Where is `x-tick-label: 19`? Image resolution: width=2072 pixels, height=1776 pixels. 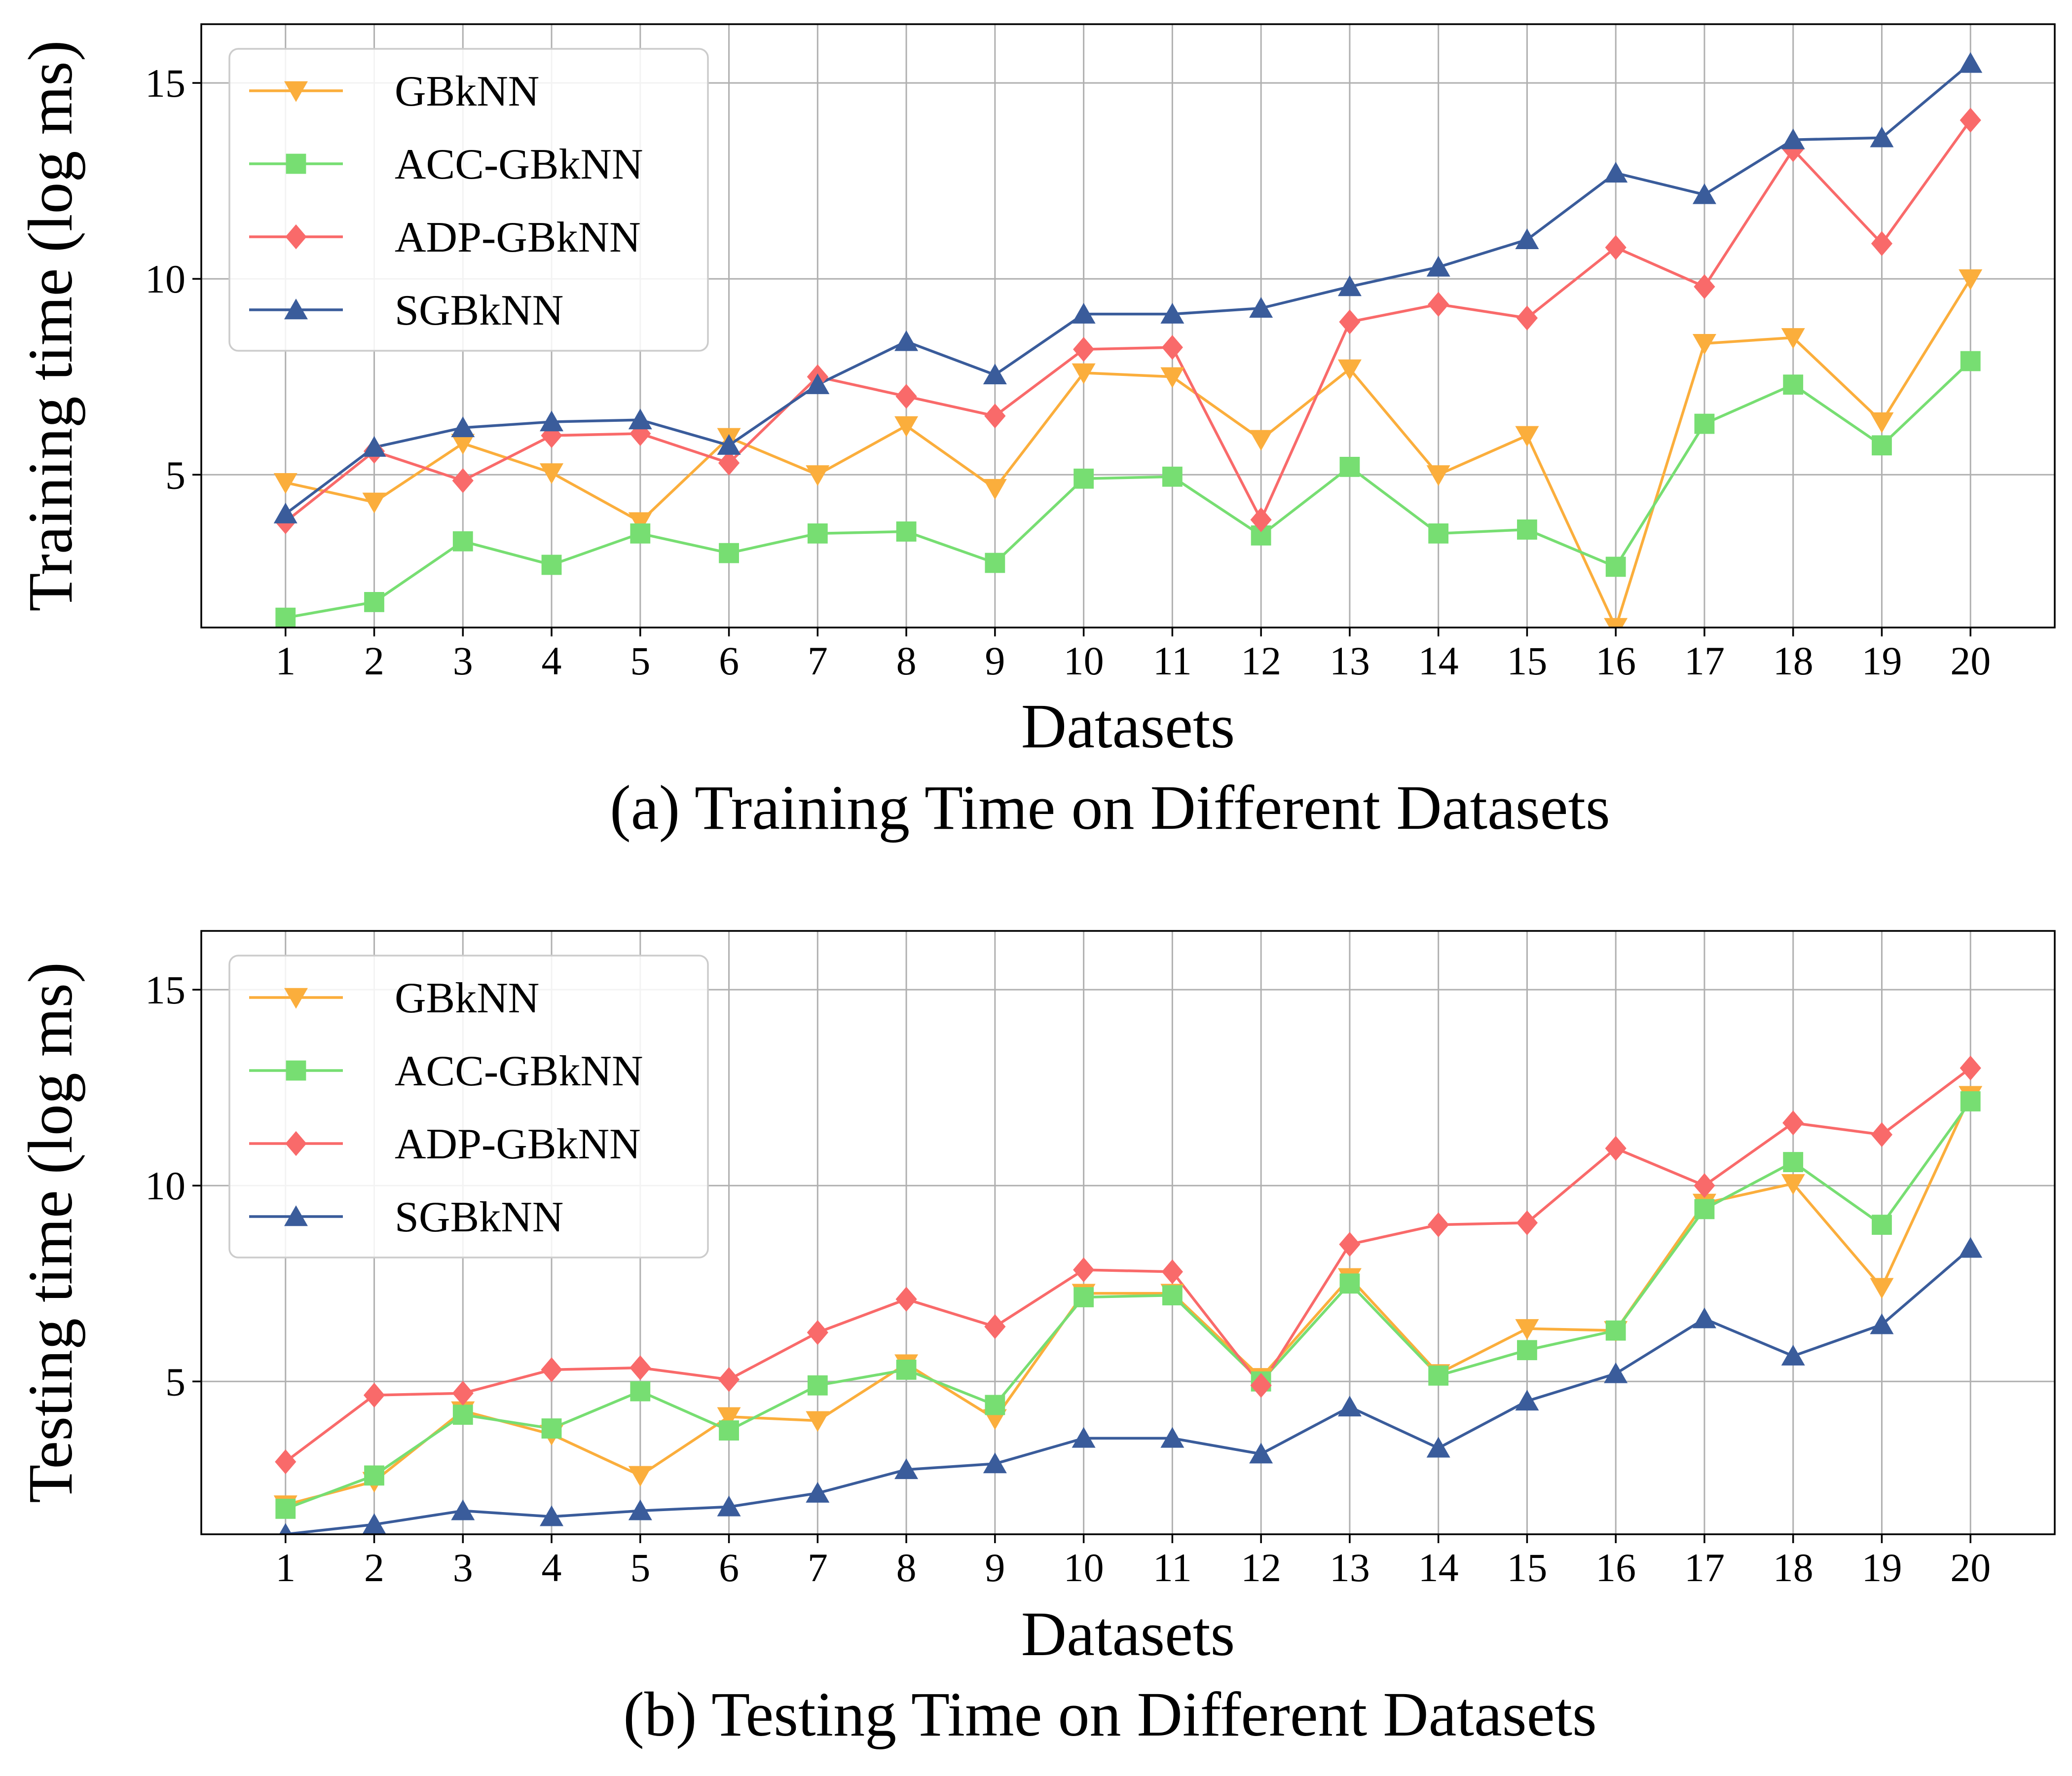
x-tick-label: 19 is located at coordinates (1882, 661).